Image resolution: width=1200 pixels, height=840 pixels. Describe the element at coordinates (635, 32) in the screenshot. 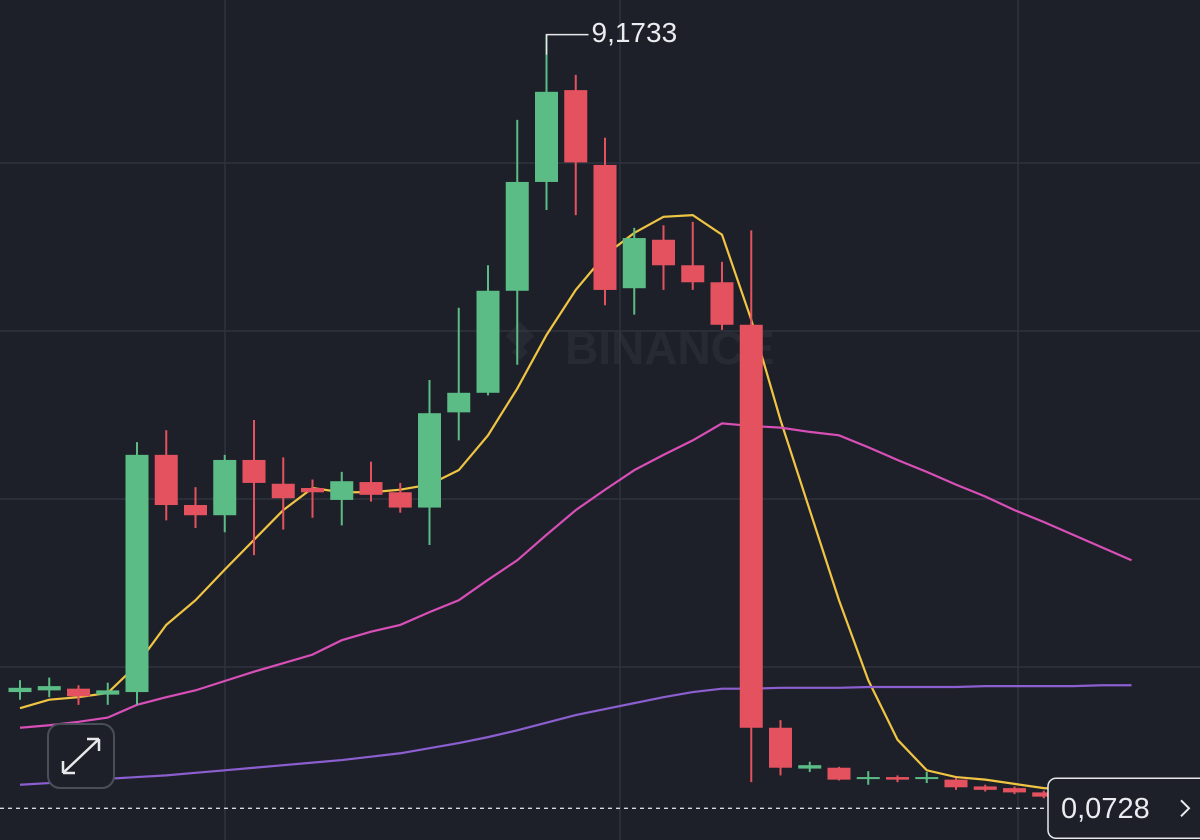

I see `high-label: 9,1733` at that location.